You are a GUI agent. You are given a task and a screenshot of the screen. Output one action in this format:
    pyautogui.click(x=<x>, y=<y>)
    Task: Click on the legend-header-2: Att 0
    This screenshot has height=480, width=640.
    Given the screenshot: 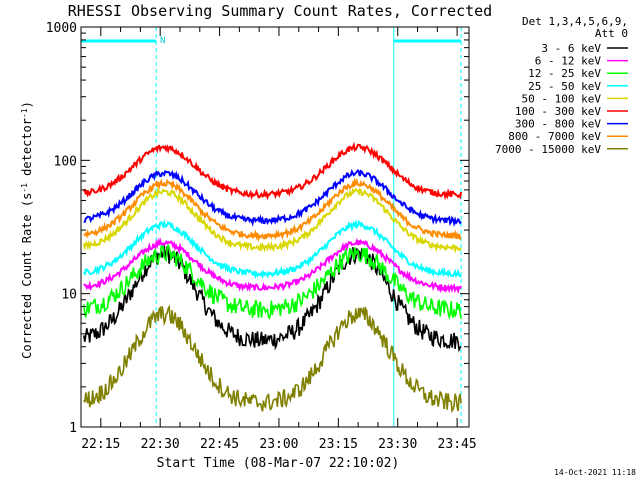 What is the action you would take?
    pyautogui.click(x=611, y=33)
    